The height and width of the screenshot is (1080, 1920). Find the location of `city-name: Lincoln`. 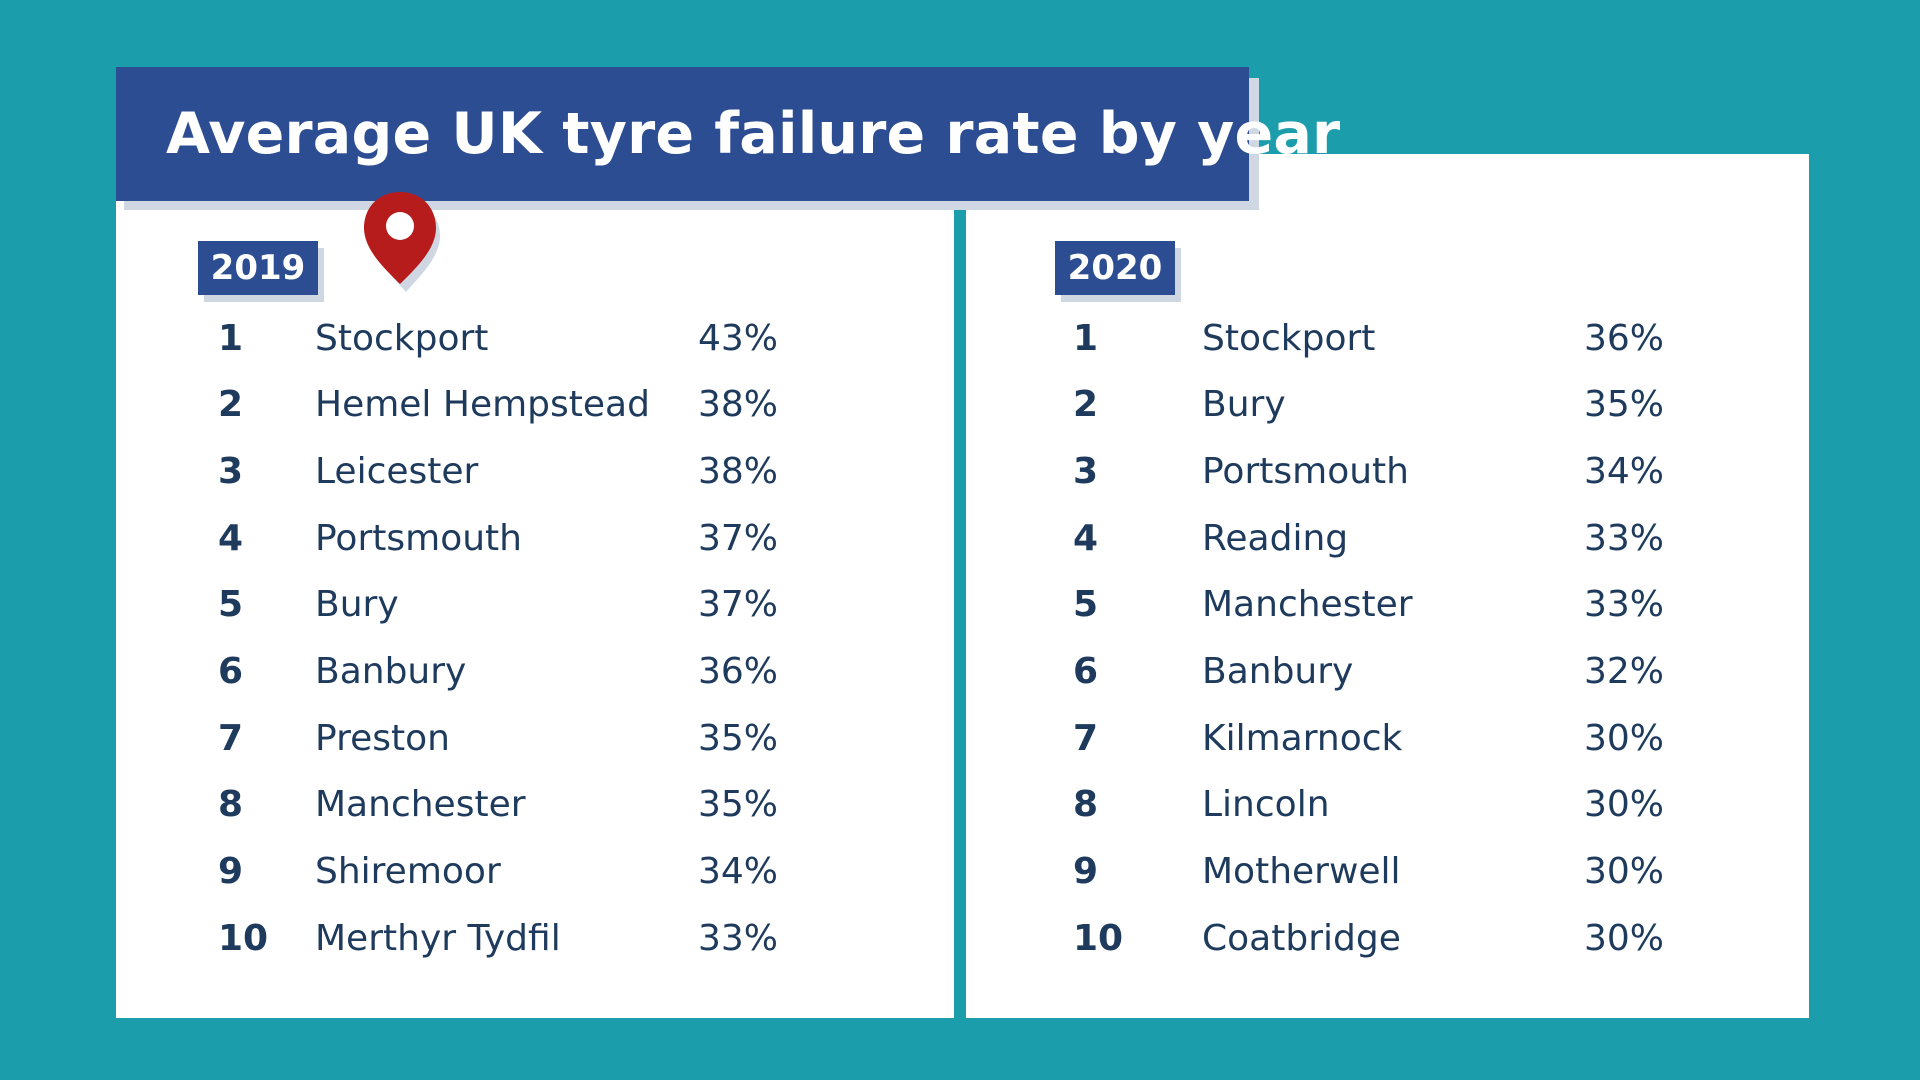

city-name: Lincoln is located at coordinates (1266, 805).